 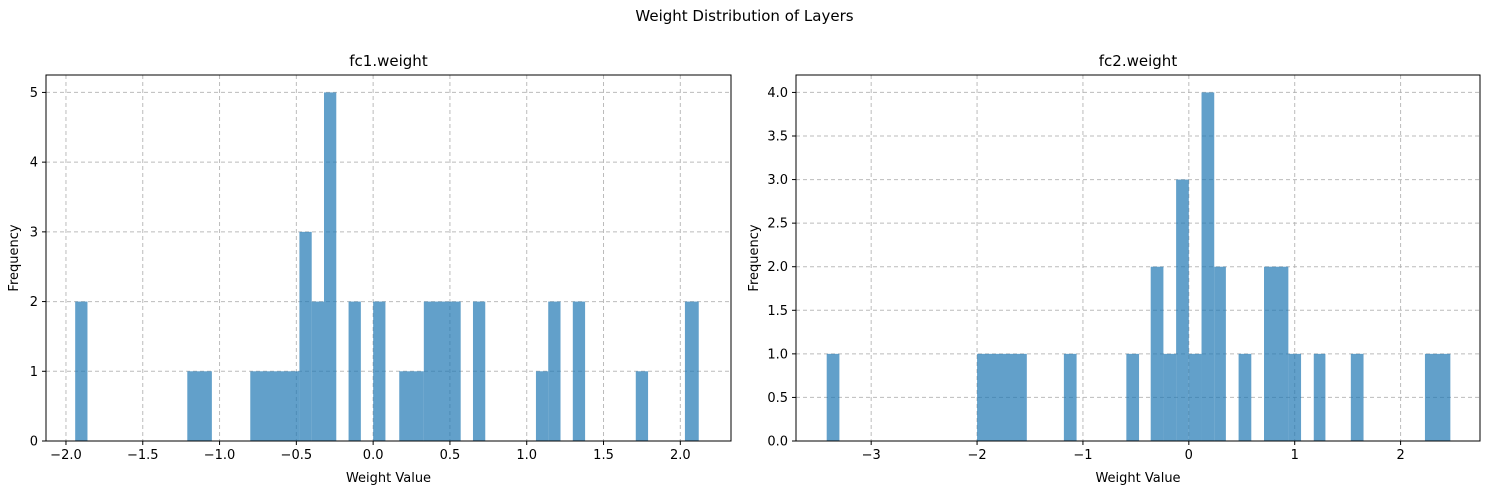 I want to click on x-tick-label: −1, so click(x=1082, y=455).